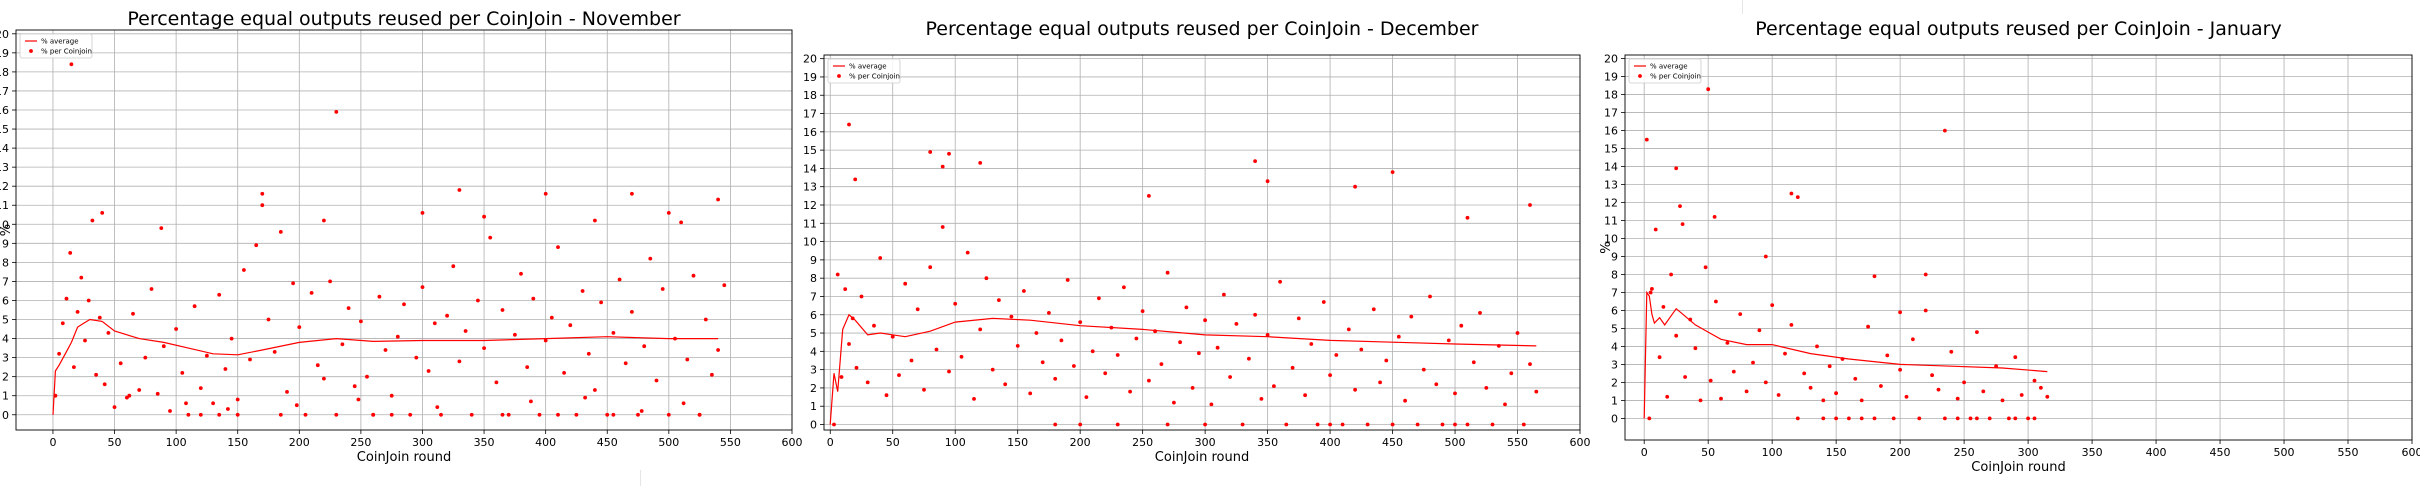  Describe the element at coordinates (810, 168) in the screenshot. I see `y-tick-label: 14` at that location.